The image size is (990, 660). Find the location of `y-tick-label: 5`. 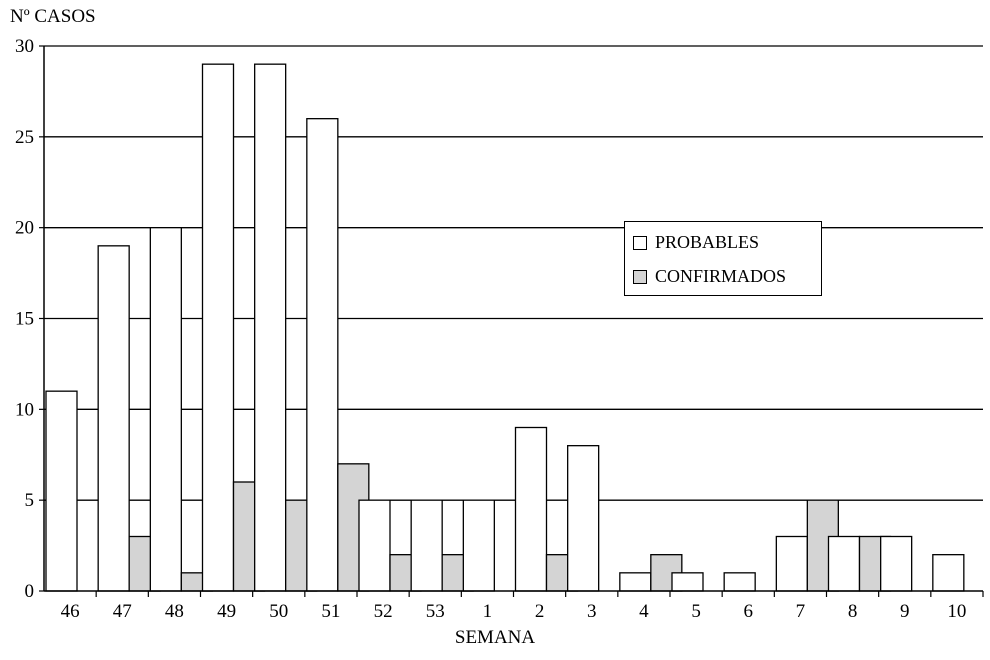

y-tick-label: 5 is located at coordinates (30, 500).